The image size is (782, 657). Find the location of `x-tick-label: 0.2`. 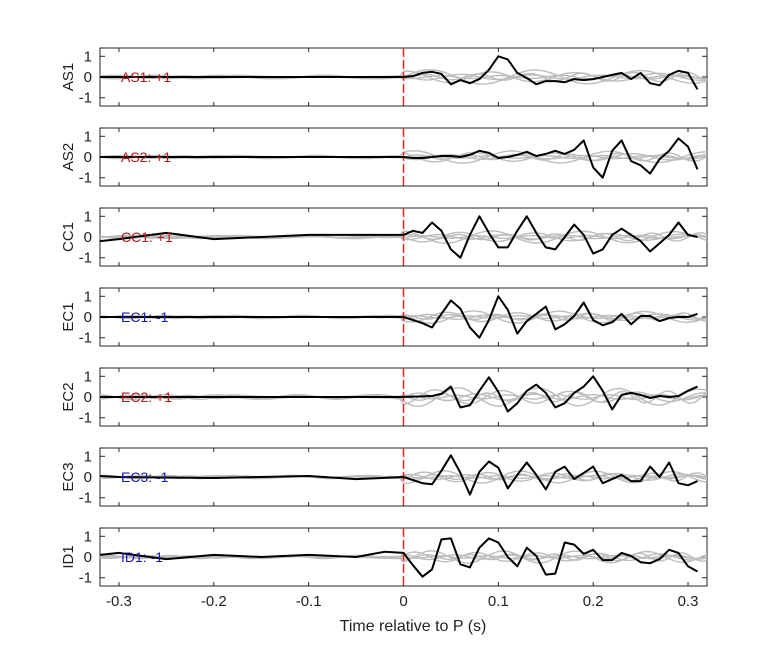

x-tick-label: 0.2 is located at coordinates (593, 601).